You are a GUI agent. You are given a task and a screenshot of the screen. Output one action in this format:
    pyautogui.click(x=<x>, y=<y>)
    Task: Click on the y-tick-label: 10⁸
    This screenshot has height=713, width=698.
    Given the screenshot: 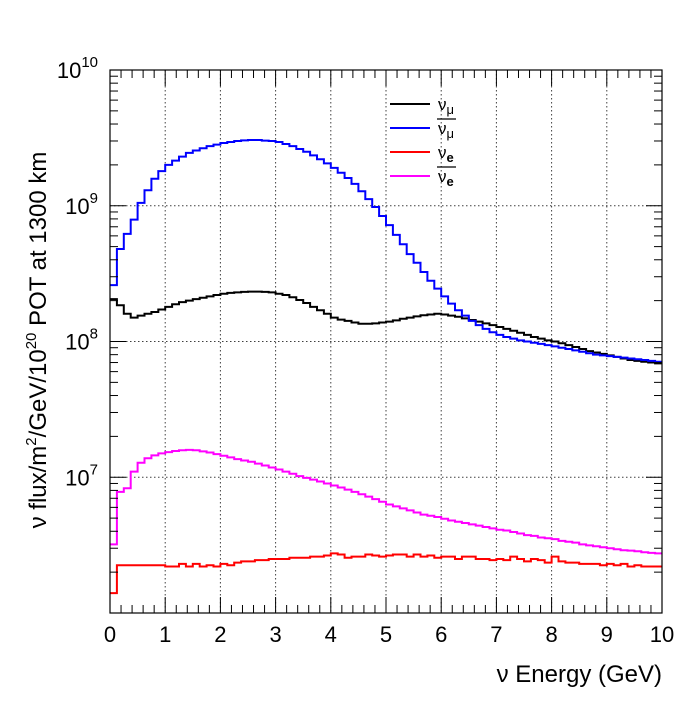 What is the action you would take?
    pyautogui.click(x=81, y=340)
    